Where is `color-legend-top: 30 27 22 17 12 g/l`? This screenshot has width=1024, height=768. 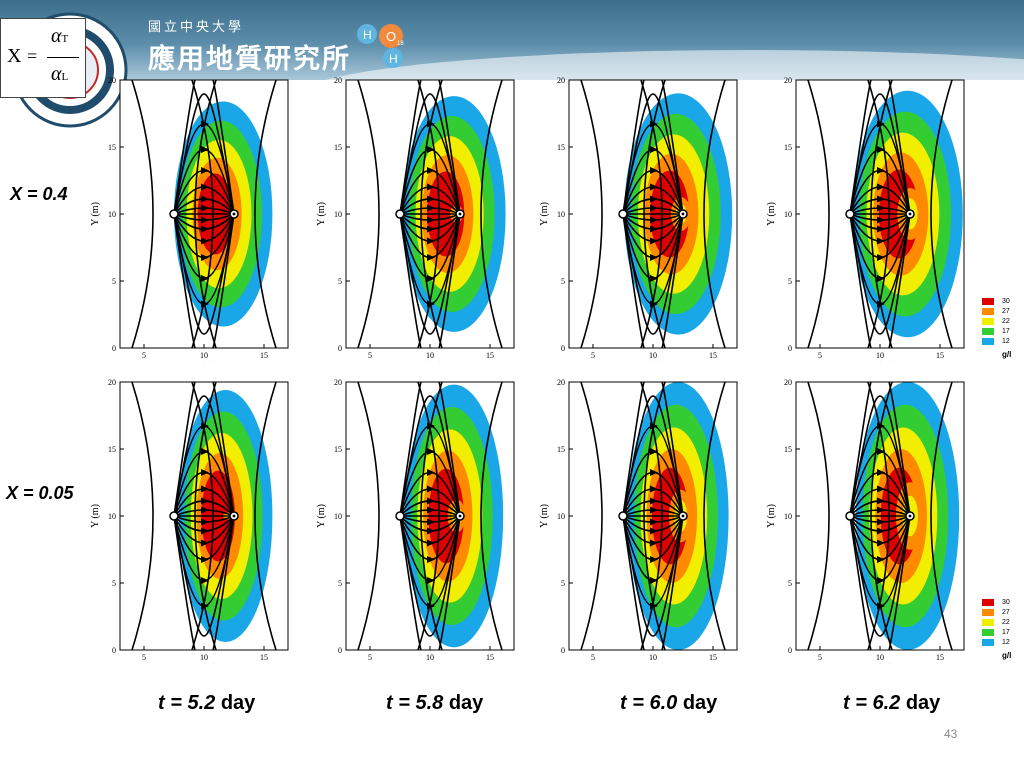 color-legend-top: 30 27 22 17 12 g/l is located at coordinates (1000, 330).